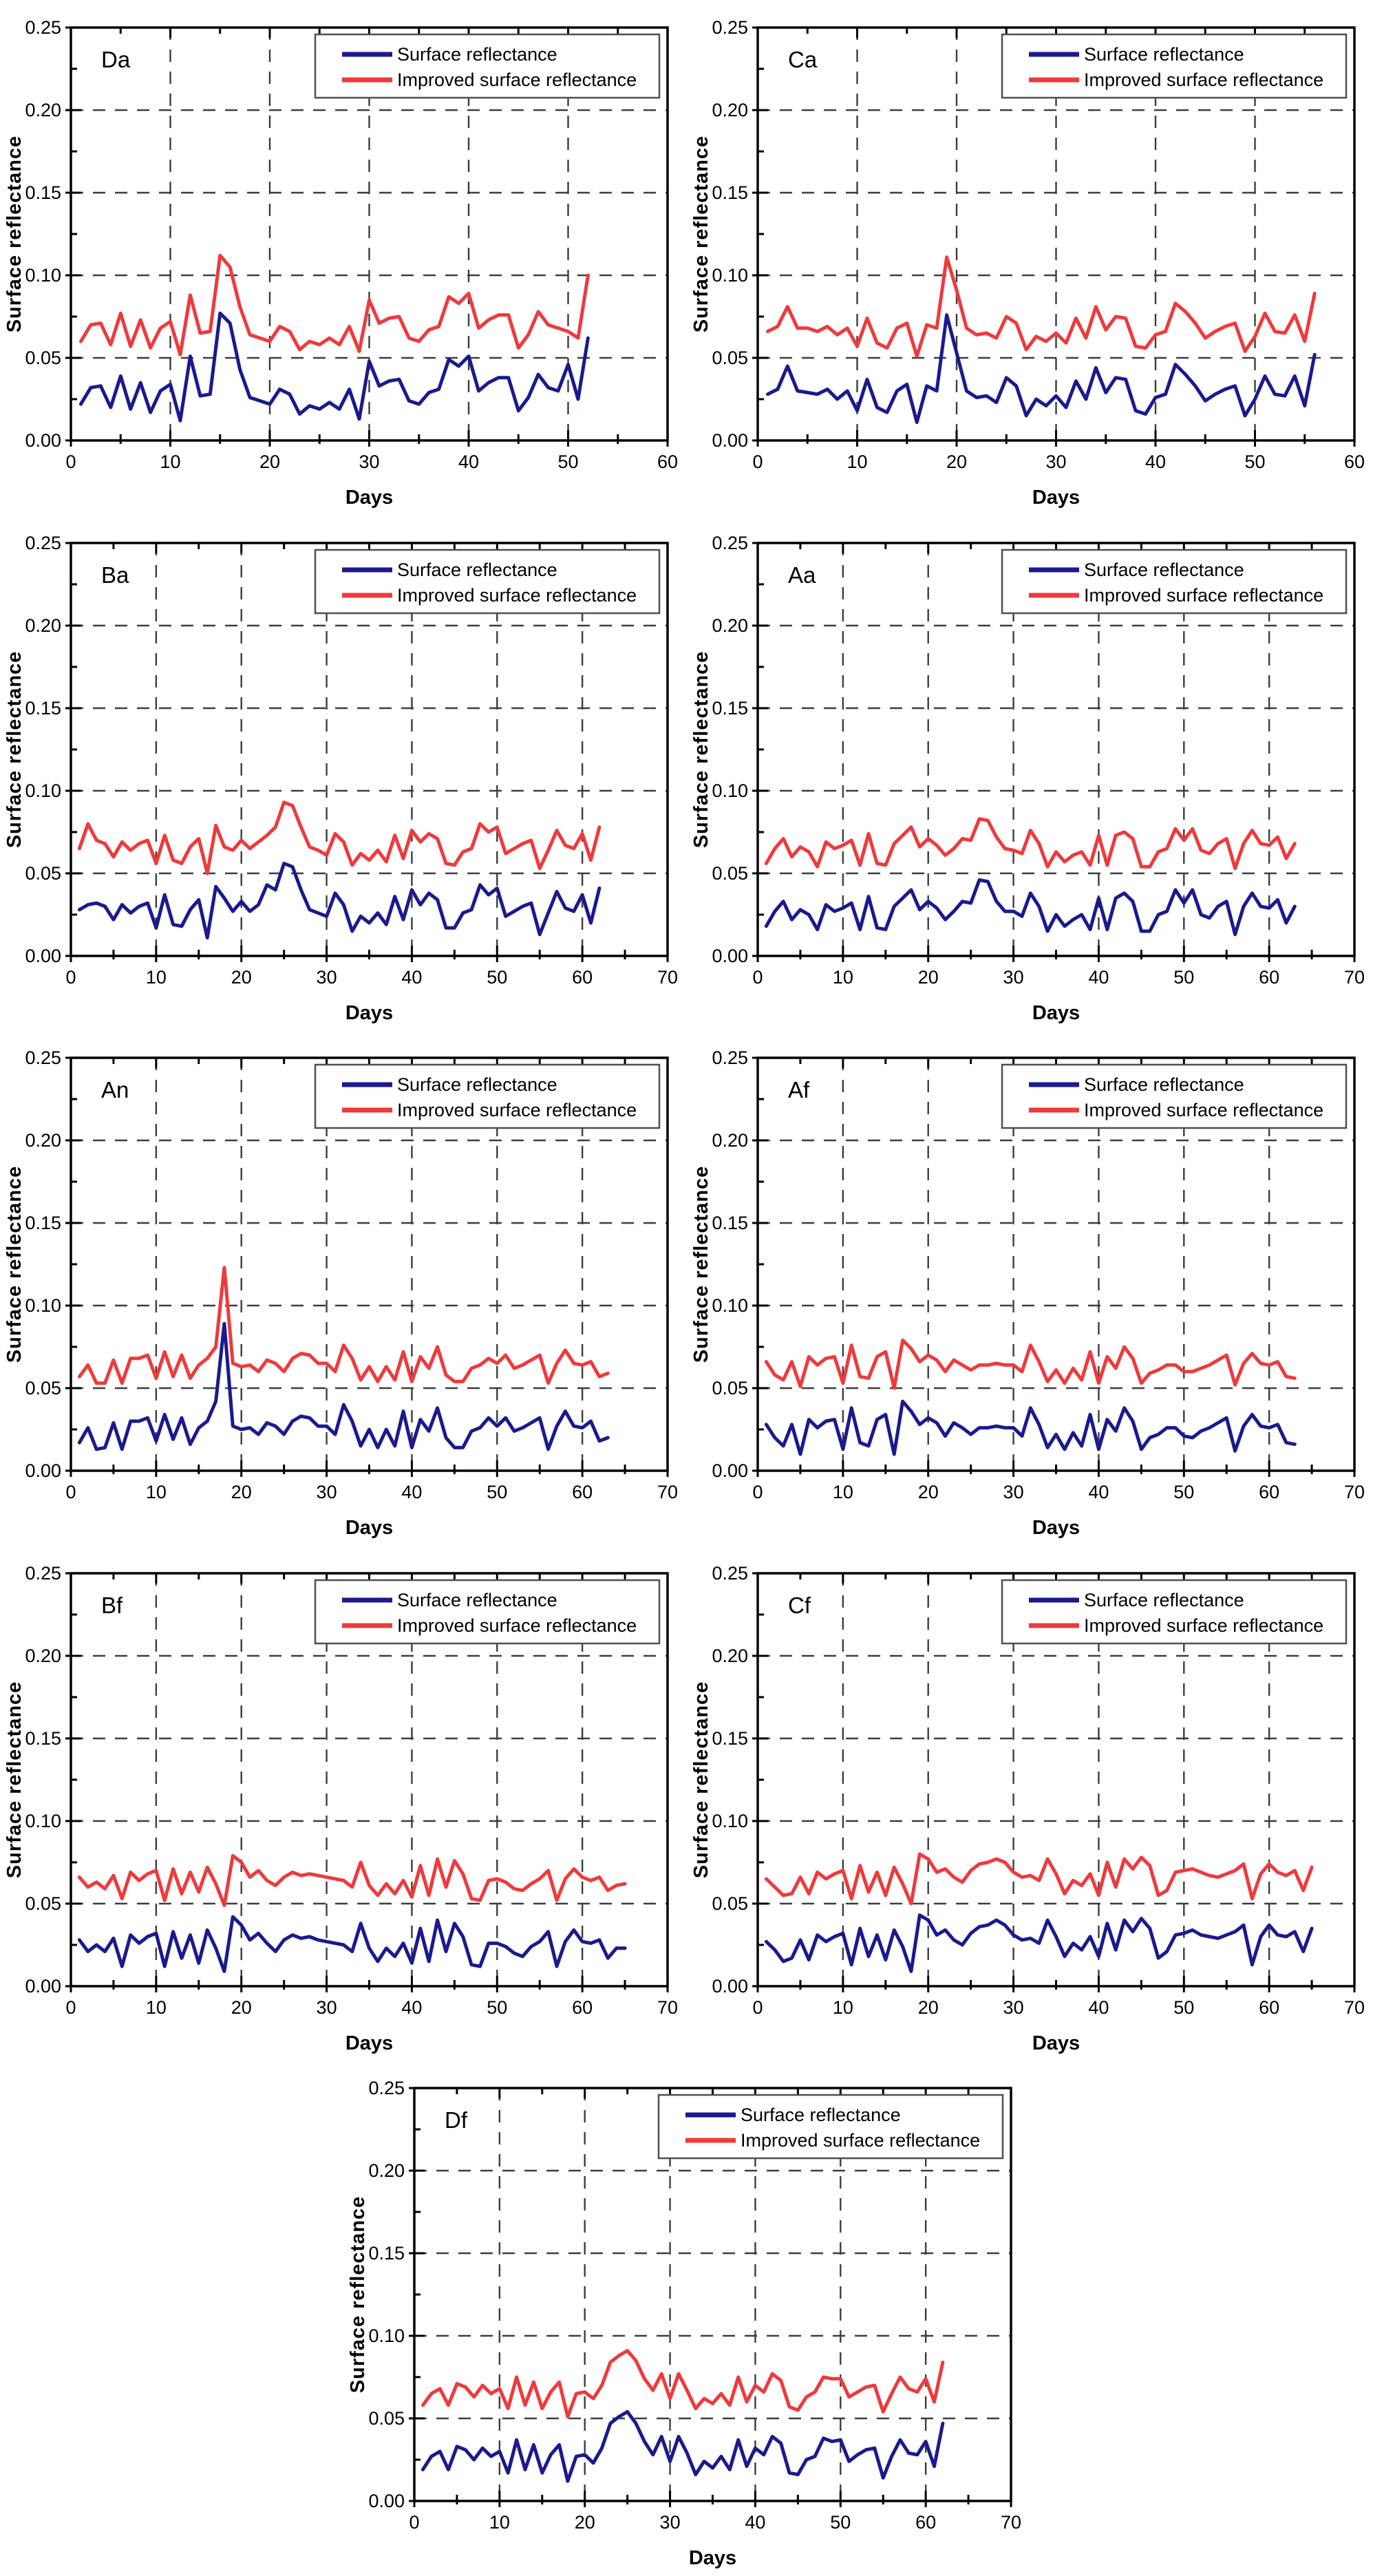 The image size is (1373, 2576). Describe the element at coordinates (456, 2120) in the screenshot. I see `panel-label: Df` at that location.